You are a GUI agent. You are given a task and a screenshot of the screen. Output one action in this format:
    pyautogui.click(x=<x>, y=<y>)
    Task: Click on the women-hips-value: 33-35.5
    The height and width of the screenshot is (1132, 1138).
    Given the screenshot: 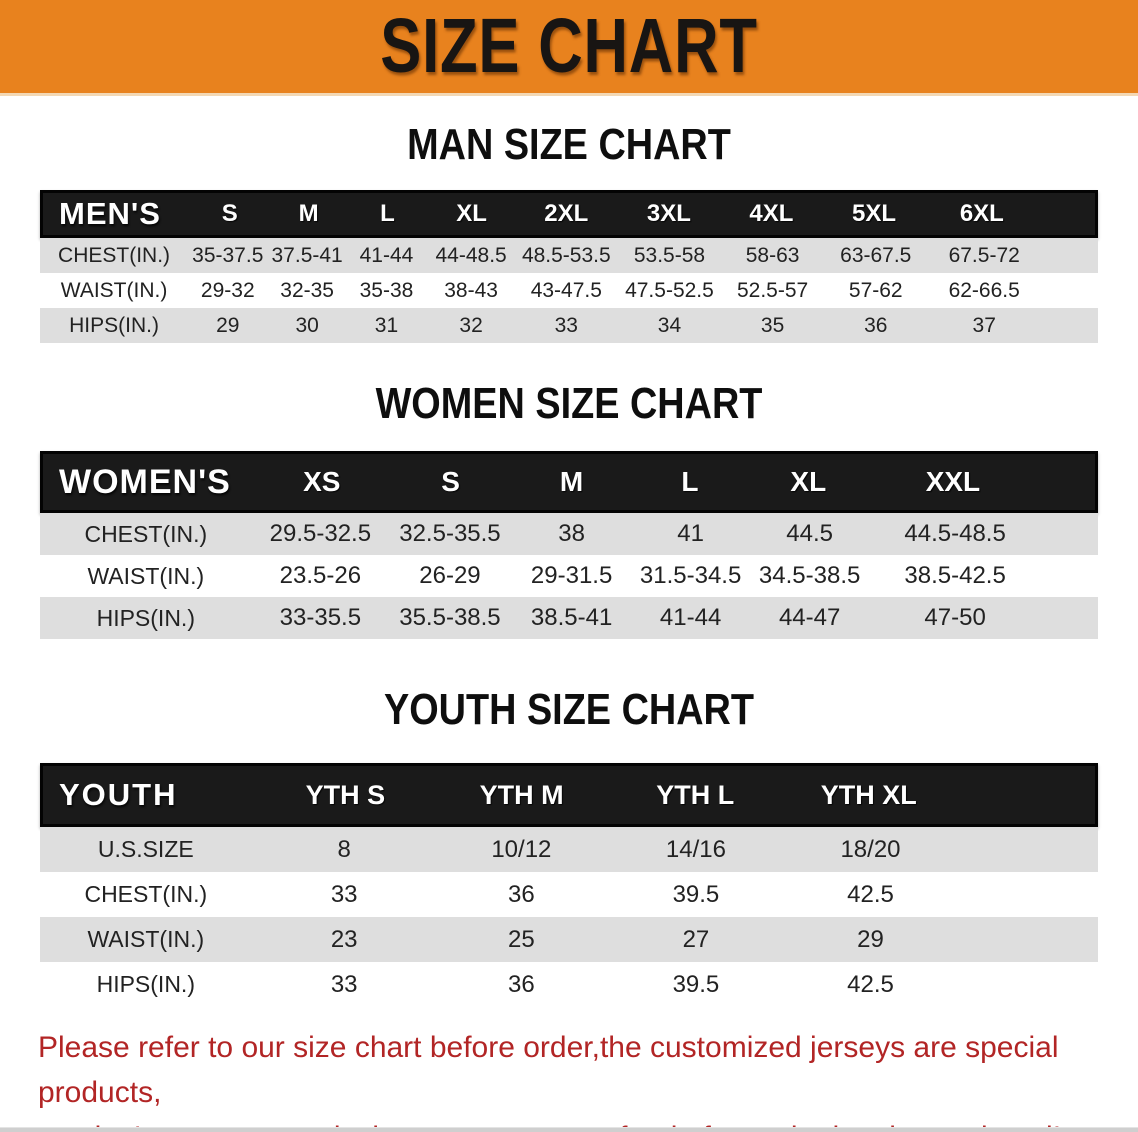 What is the action you would take?
    pyautogui.click(x=320, y=617)
    